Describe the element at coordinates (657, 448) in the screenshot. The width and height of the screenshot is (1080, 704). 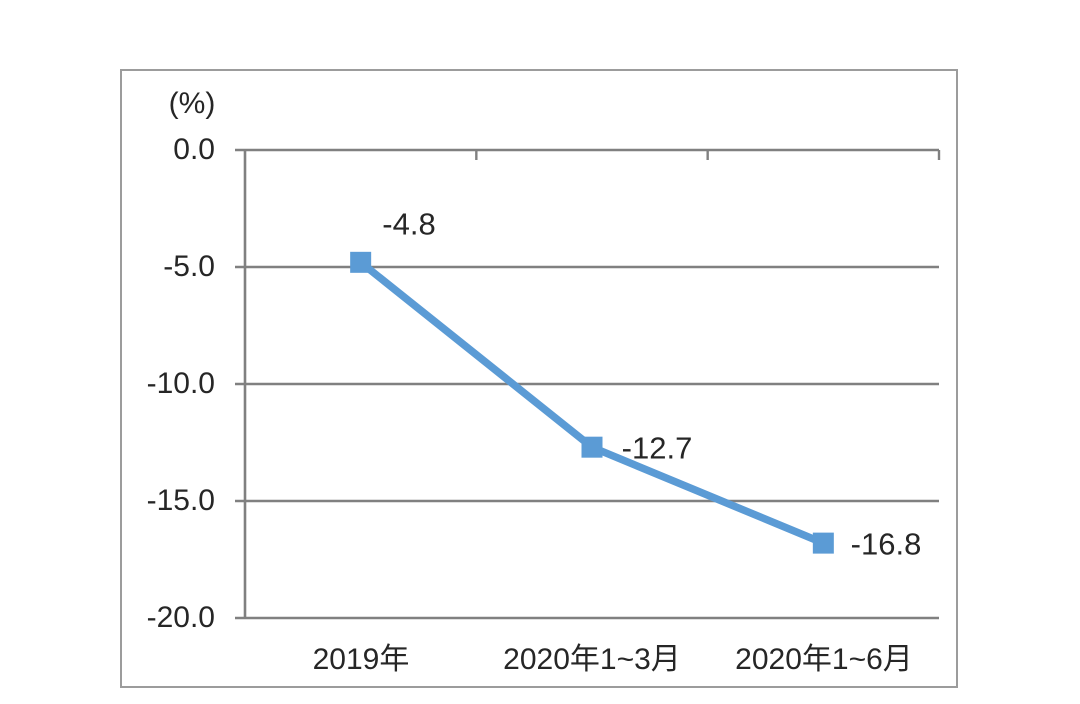
I see `data-label-point-2: -12.7` at that location.